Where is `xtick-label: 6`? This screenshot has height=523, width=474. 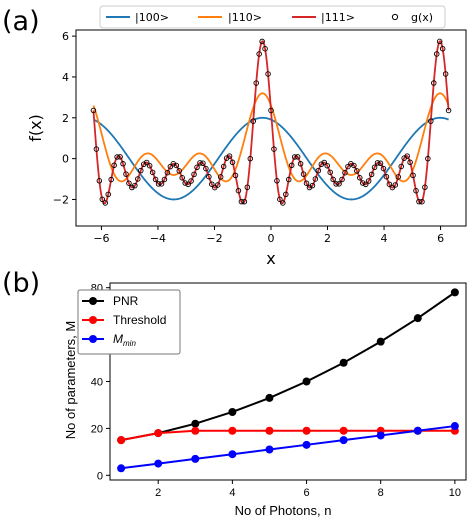
xtick-label: 6 is located at coordinates (306, 493).